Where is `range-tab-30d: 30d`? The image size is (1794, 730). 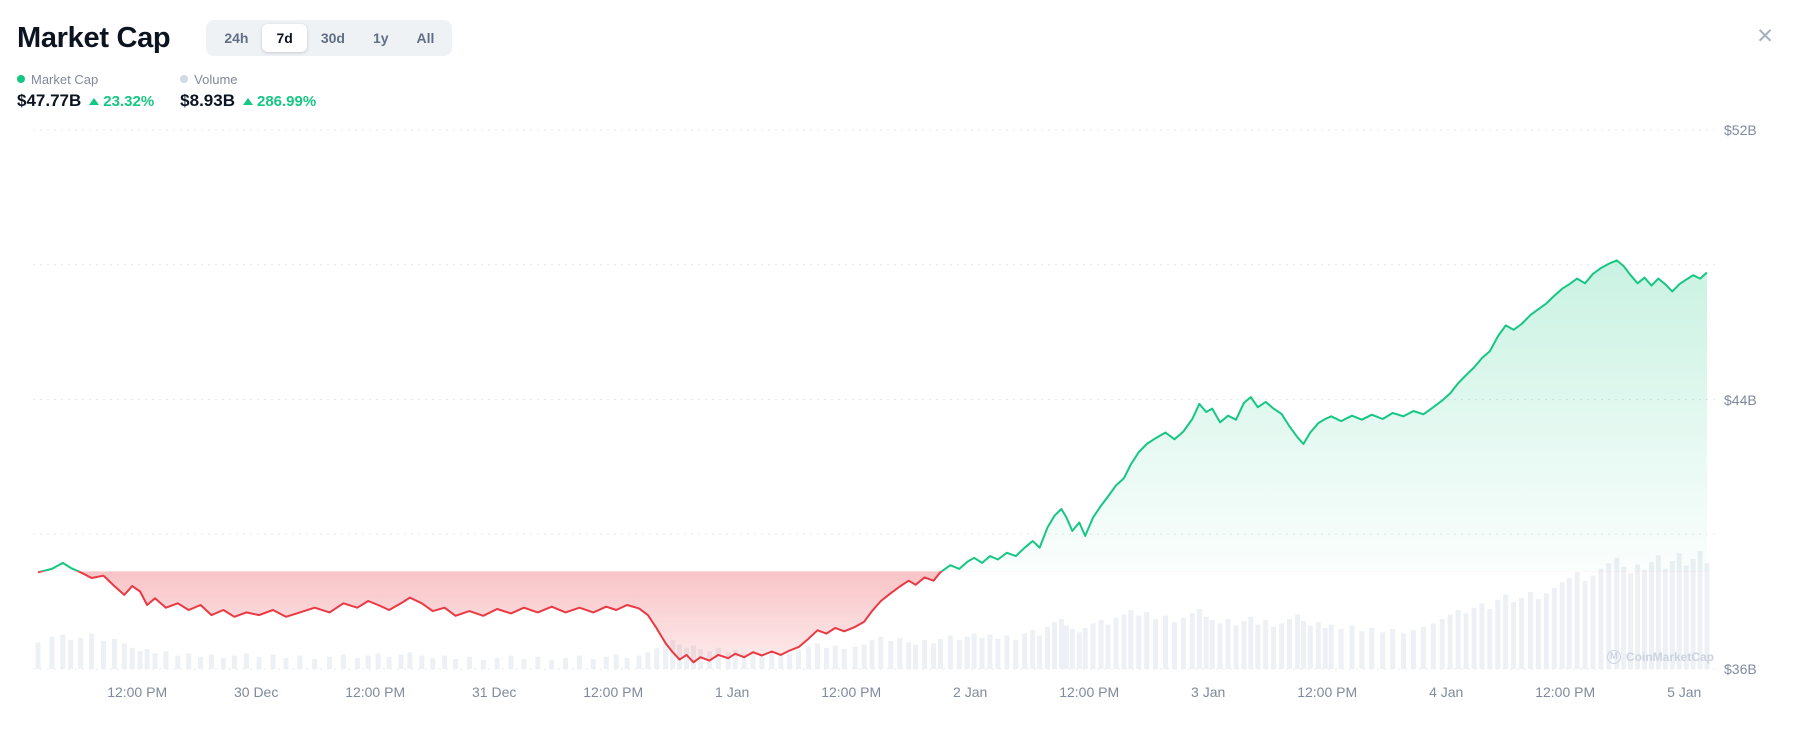
range-tab-30d: 30d is located at coordinates (333, 38).